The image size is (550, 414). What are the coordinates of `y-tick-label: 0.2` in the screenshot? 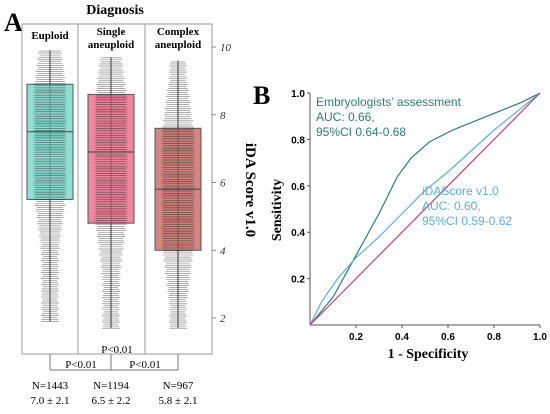 It's located at (298, 280).